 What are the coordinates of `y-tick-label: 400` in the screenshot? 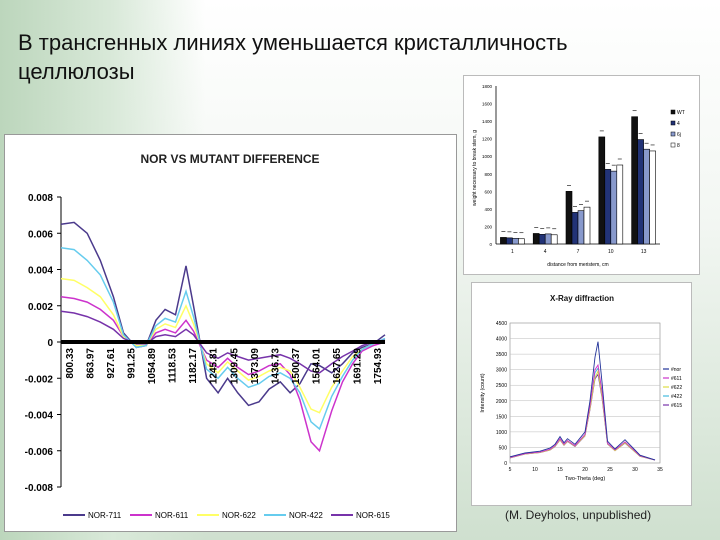 It's located at (488, 209).